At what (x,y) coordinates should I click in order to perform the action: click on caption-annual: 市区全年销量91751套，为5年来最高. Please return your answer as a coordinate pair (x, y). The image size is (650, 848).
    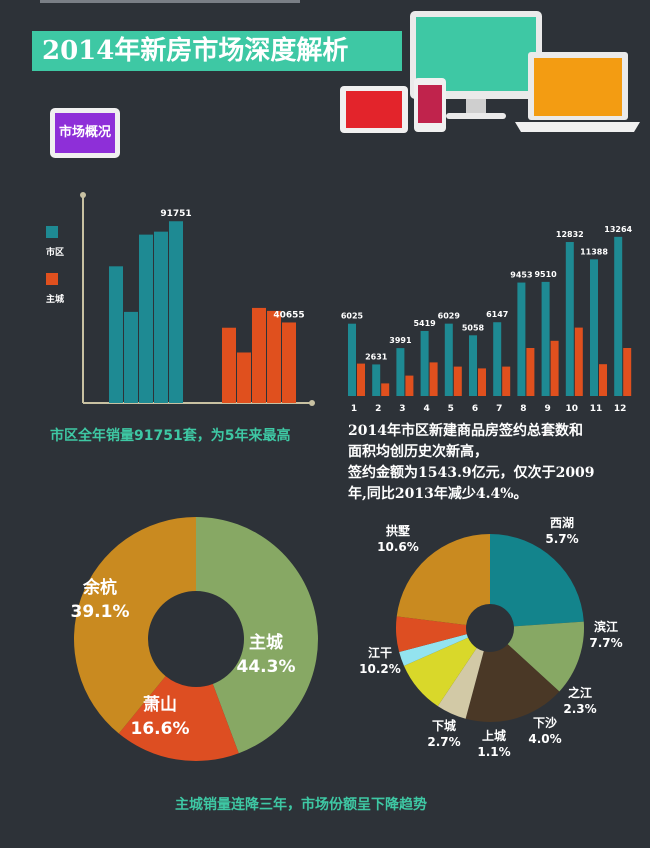
    Looking at the image, I should click on (170, 436).